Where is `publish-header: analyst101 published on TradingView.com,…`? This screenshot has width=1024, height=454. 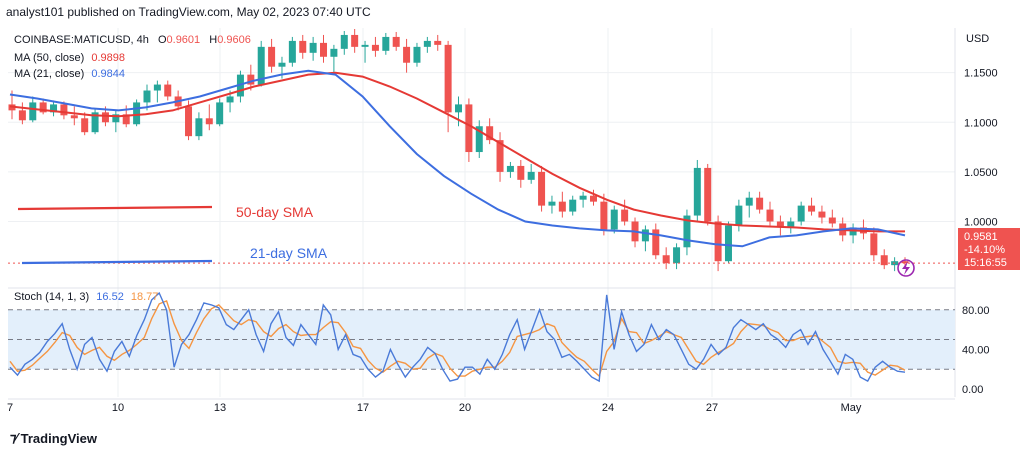 publish-header: analyst101 published on TradingView.com,… is located at coordinates (188, 12).